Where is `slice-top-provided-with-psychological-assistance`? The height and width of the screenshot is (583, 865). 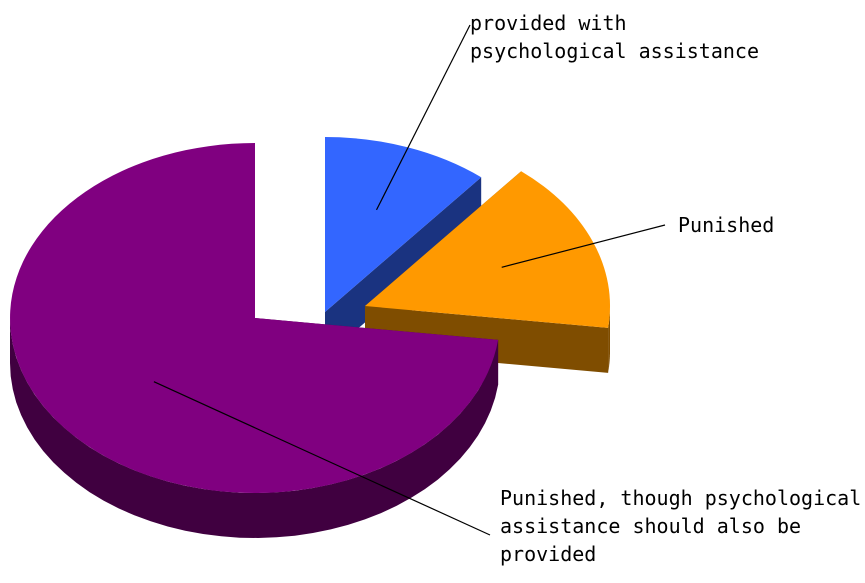 slice-top-provided-with-psychological-assistance is located at coordinates (403, 224).